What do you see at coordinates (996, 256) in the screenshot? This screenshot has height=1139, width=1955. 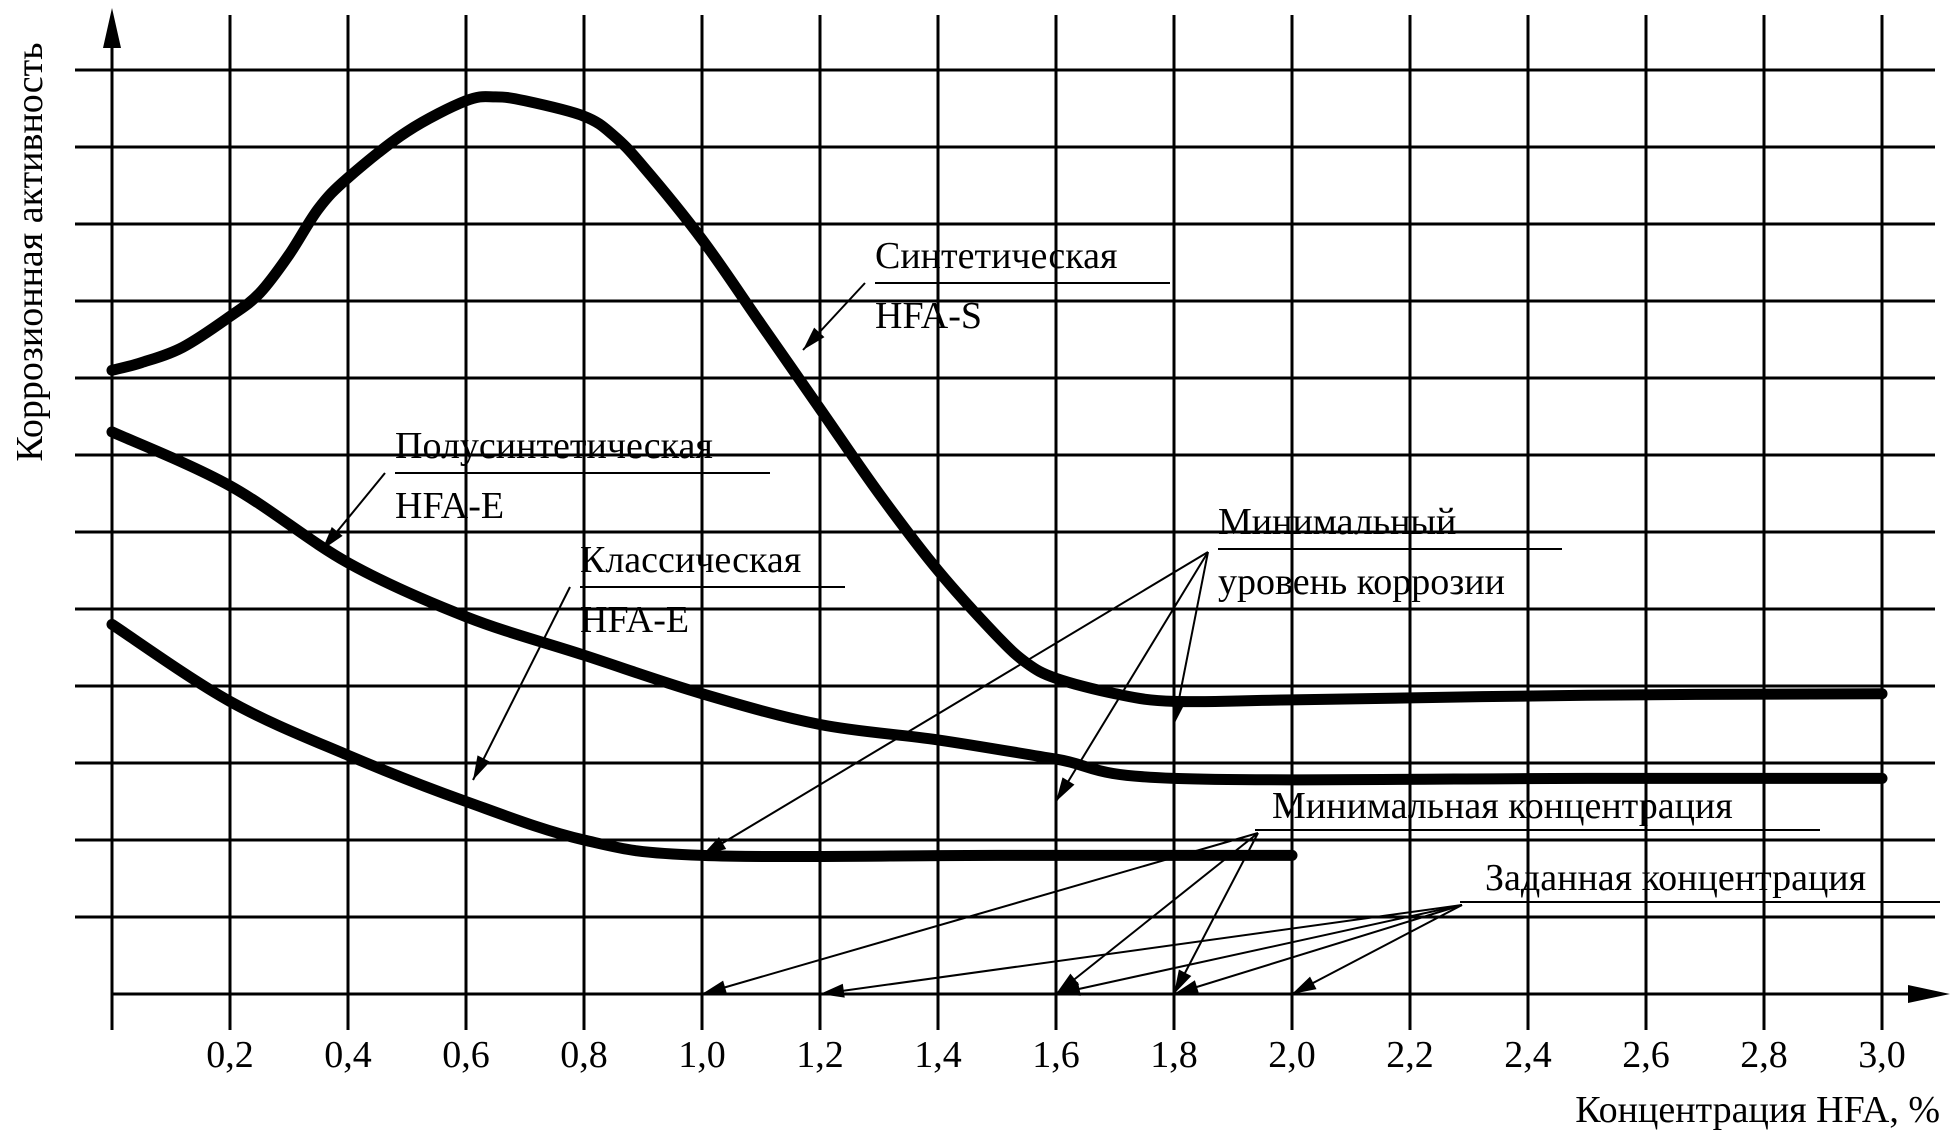 I see `annotation-synthetic-line1: Синтетическая` at bounding box center [996, 256].